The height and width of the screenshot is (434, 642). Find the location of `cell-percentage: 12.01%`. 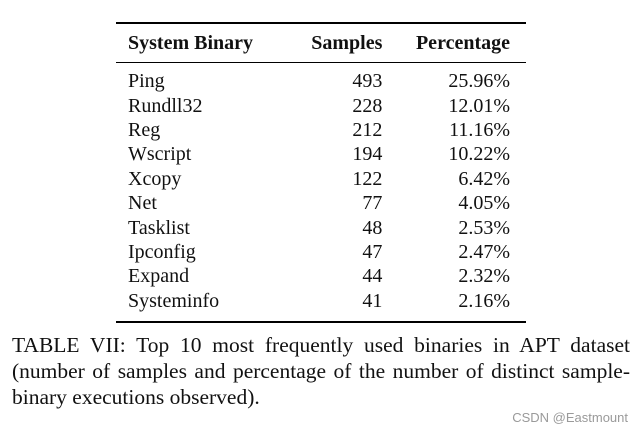

cell-percentage: 12.01% is located at coordinates (479, 105).